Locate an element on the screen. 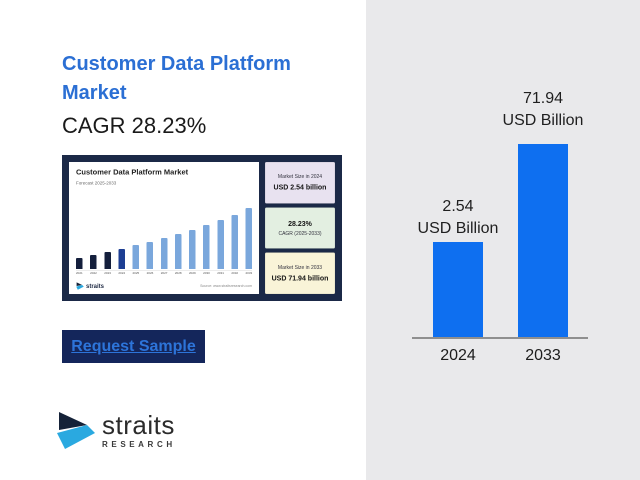  x-axis-line is located at coordinates (500, 338).